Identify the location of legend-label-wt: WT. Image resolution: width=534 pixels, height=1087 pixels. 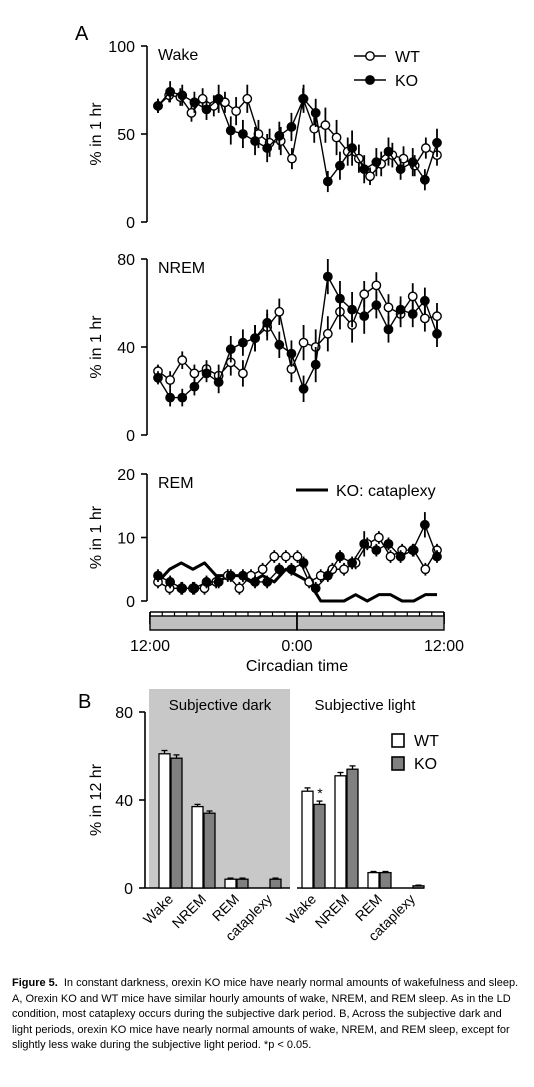
(426, 741).